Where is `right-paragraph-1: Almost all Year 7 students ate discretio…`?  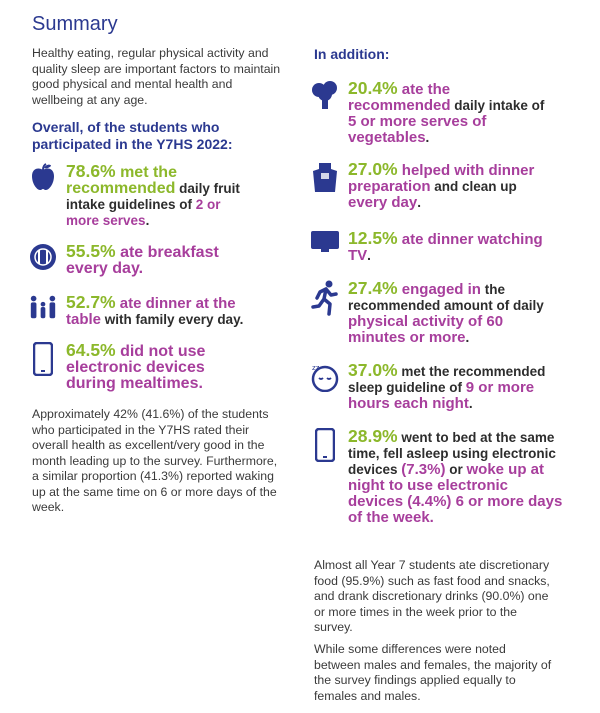
right-paragraph-1: Almost all Year 7 students ate discretio… is located at coordinates (432, 596).